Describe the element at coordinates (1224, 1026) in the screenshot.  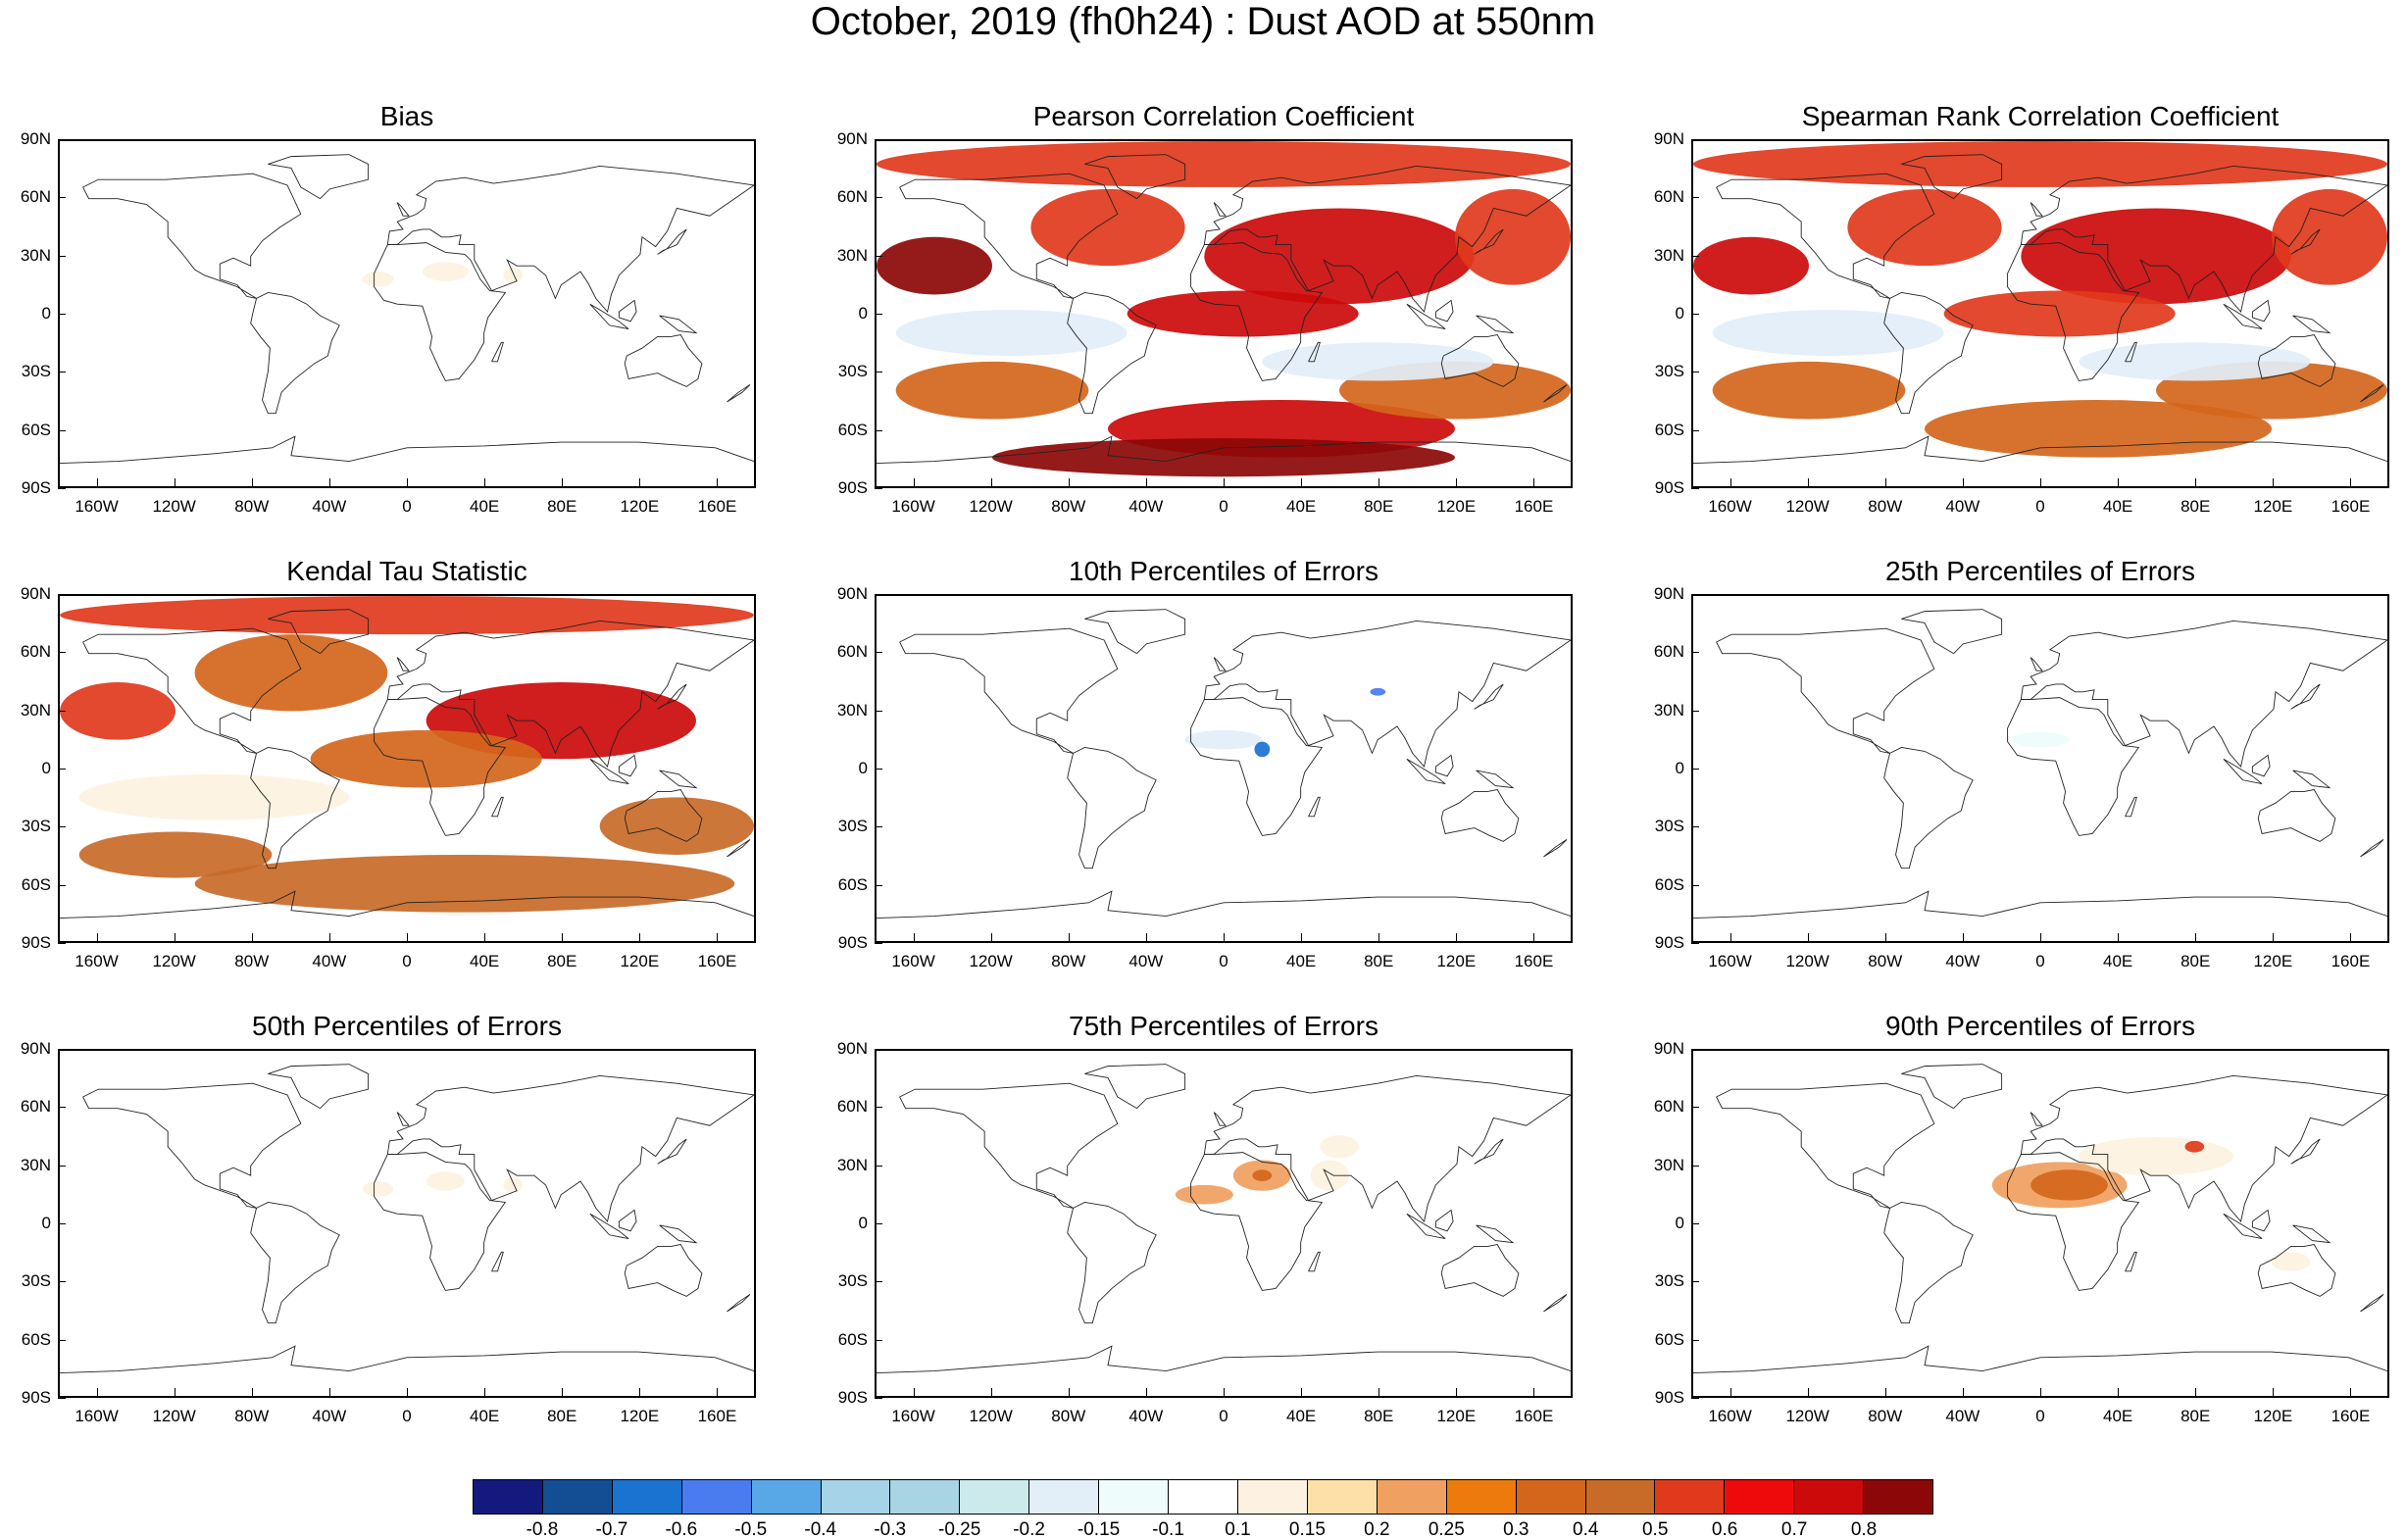
I see `panel-title: 75th Percentiles of Errors` at that location.